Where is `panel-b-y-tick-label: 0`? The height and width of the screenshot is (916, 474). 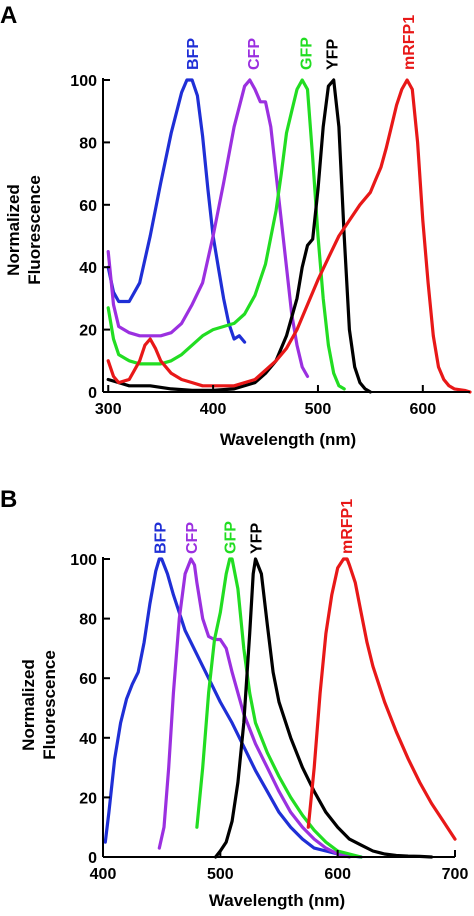 panel-b-y-tick-label: 0 is located at coordinates (92, 858).